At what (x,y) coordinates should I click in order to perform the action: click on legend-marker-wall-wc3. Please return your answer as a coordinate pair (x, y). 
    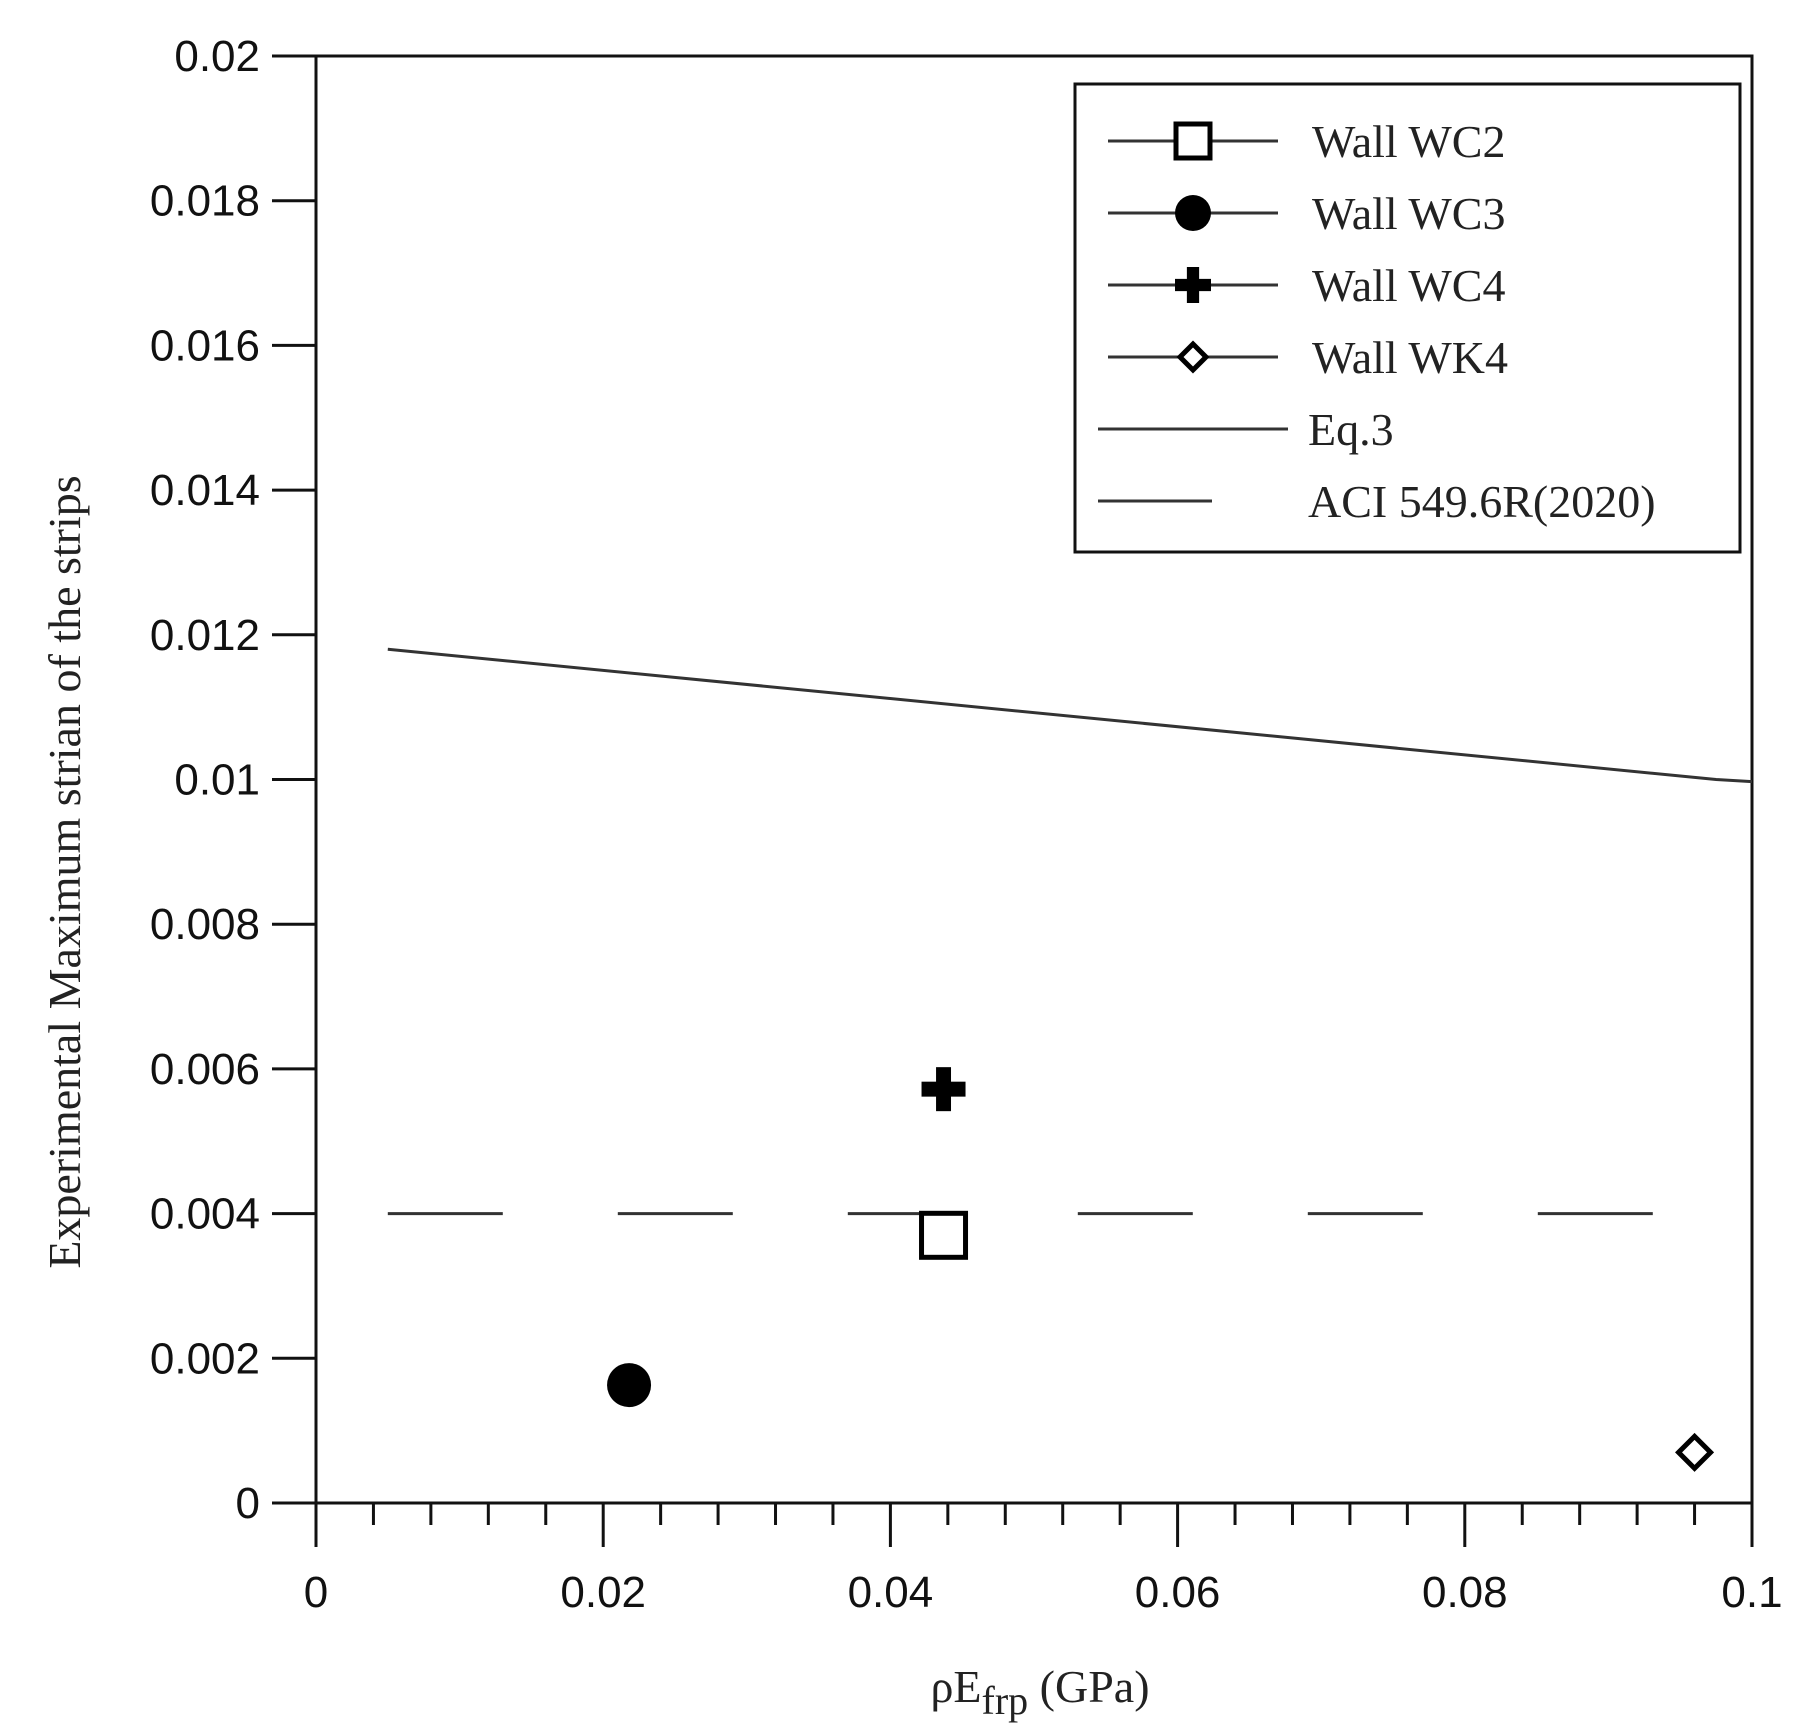
    Looking at the image, I should click on (1193, 213).